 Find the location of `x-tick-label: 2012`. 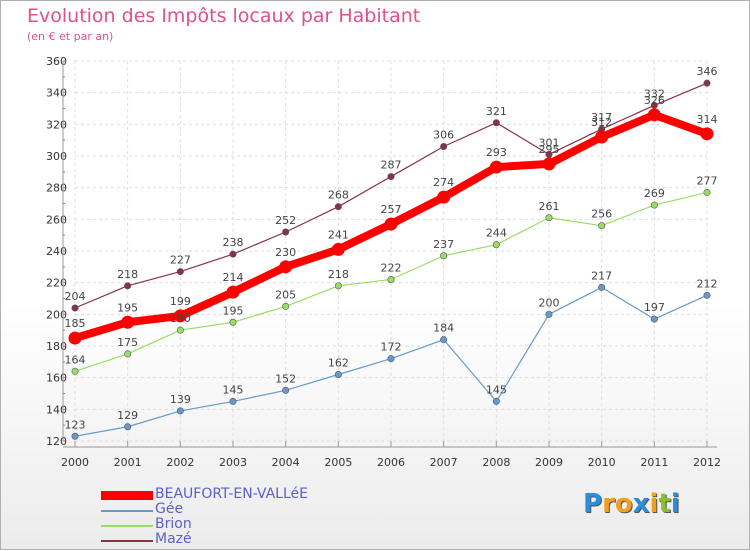

x-tick-label: 2012 is located at coordinates (707, 462).